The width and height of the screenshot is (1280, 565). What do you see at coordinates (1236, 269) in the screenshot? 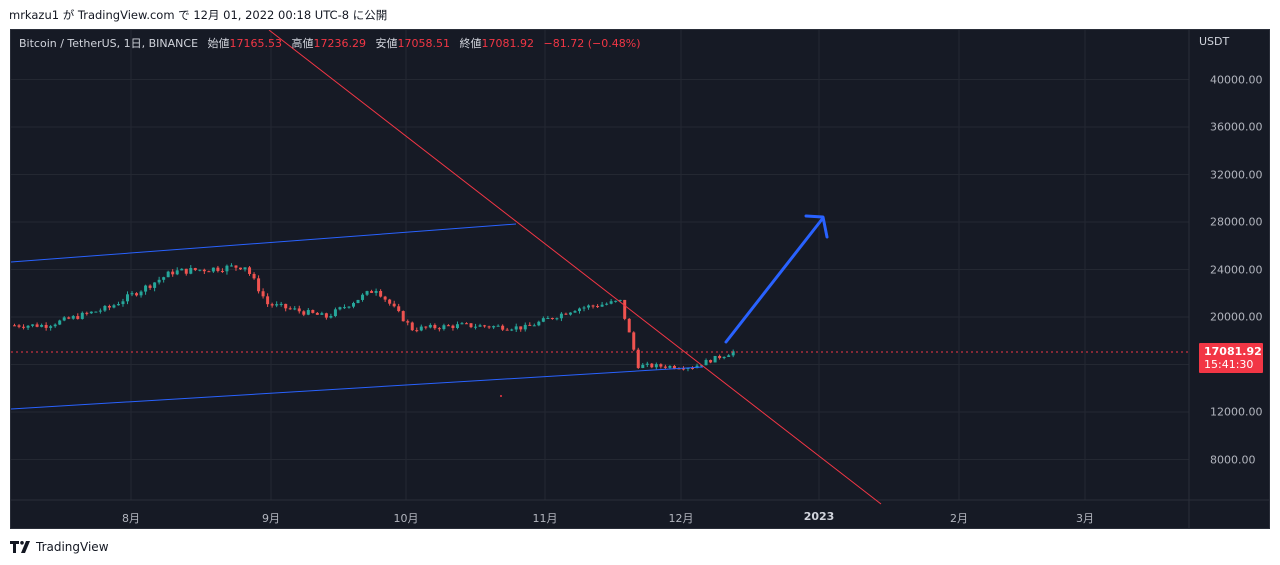
I see `price-tick-label: 24000.00` at bounding box center [1236, 269].